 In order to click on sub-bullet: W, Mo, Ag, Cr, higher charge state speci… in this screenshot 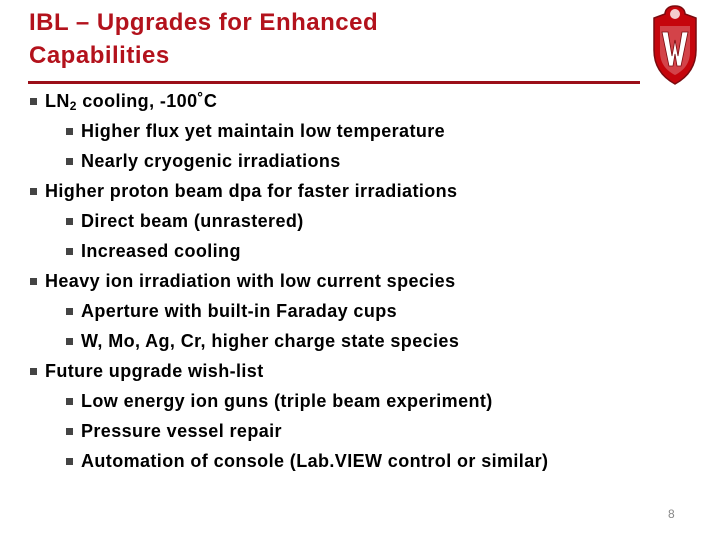, I will do `click(262, 341)`.